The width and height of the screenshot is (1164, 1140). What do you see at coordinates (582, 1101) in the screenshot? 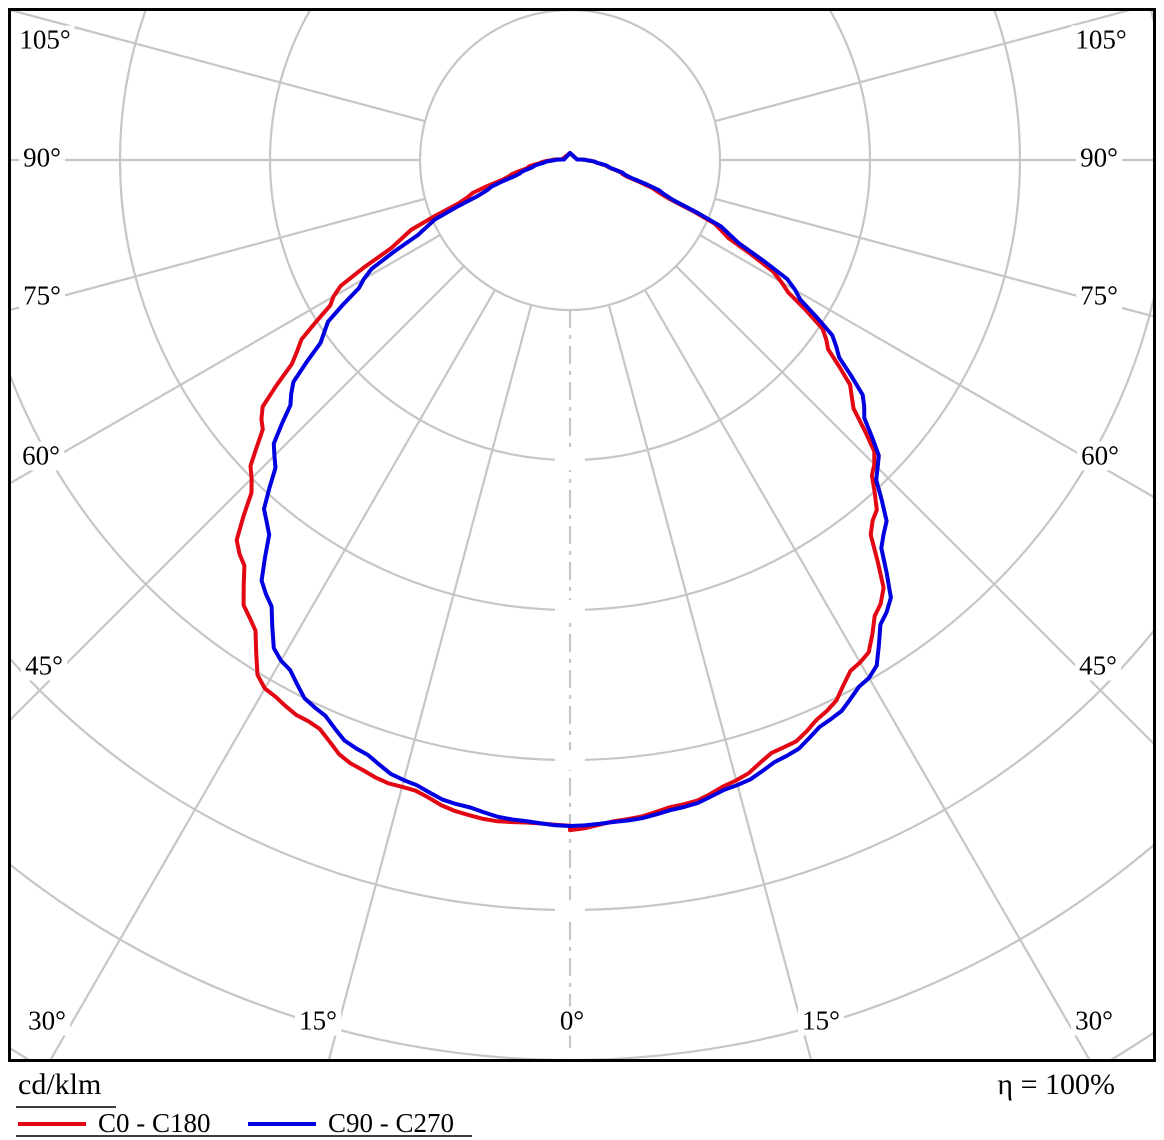
I see `chart-footer: cd/klm η = 100% C0 - C180 C90 - C270` at bounding box center [582, 1101].